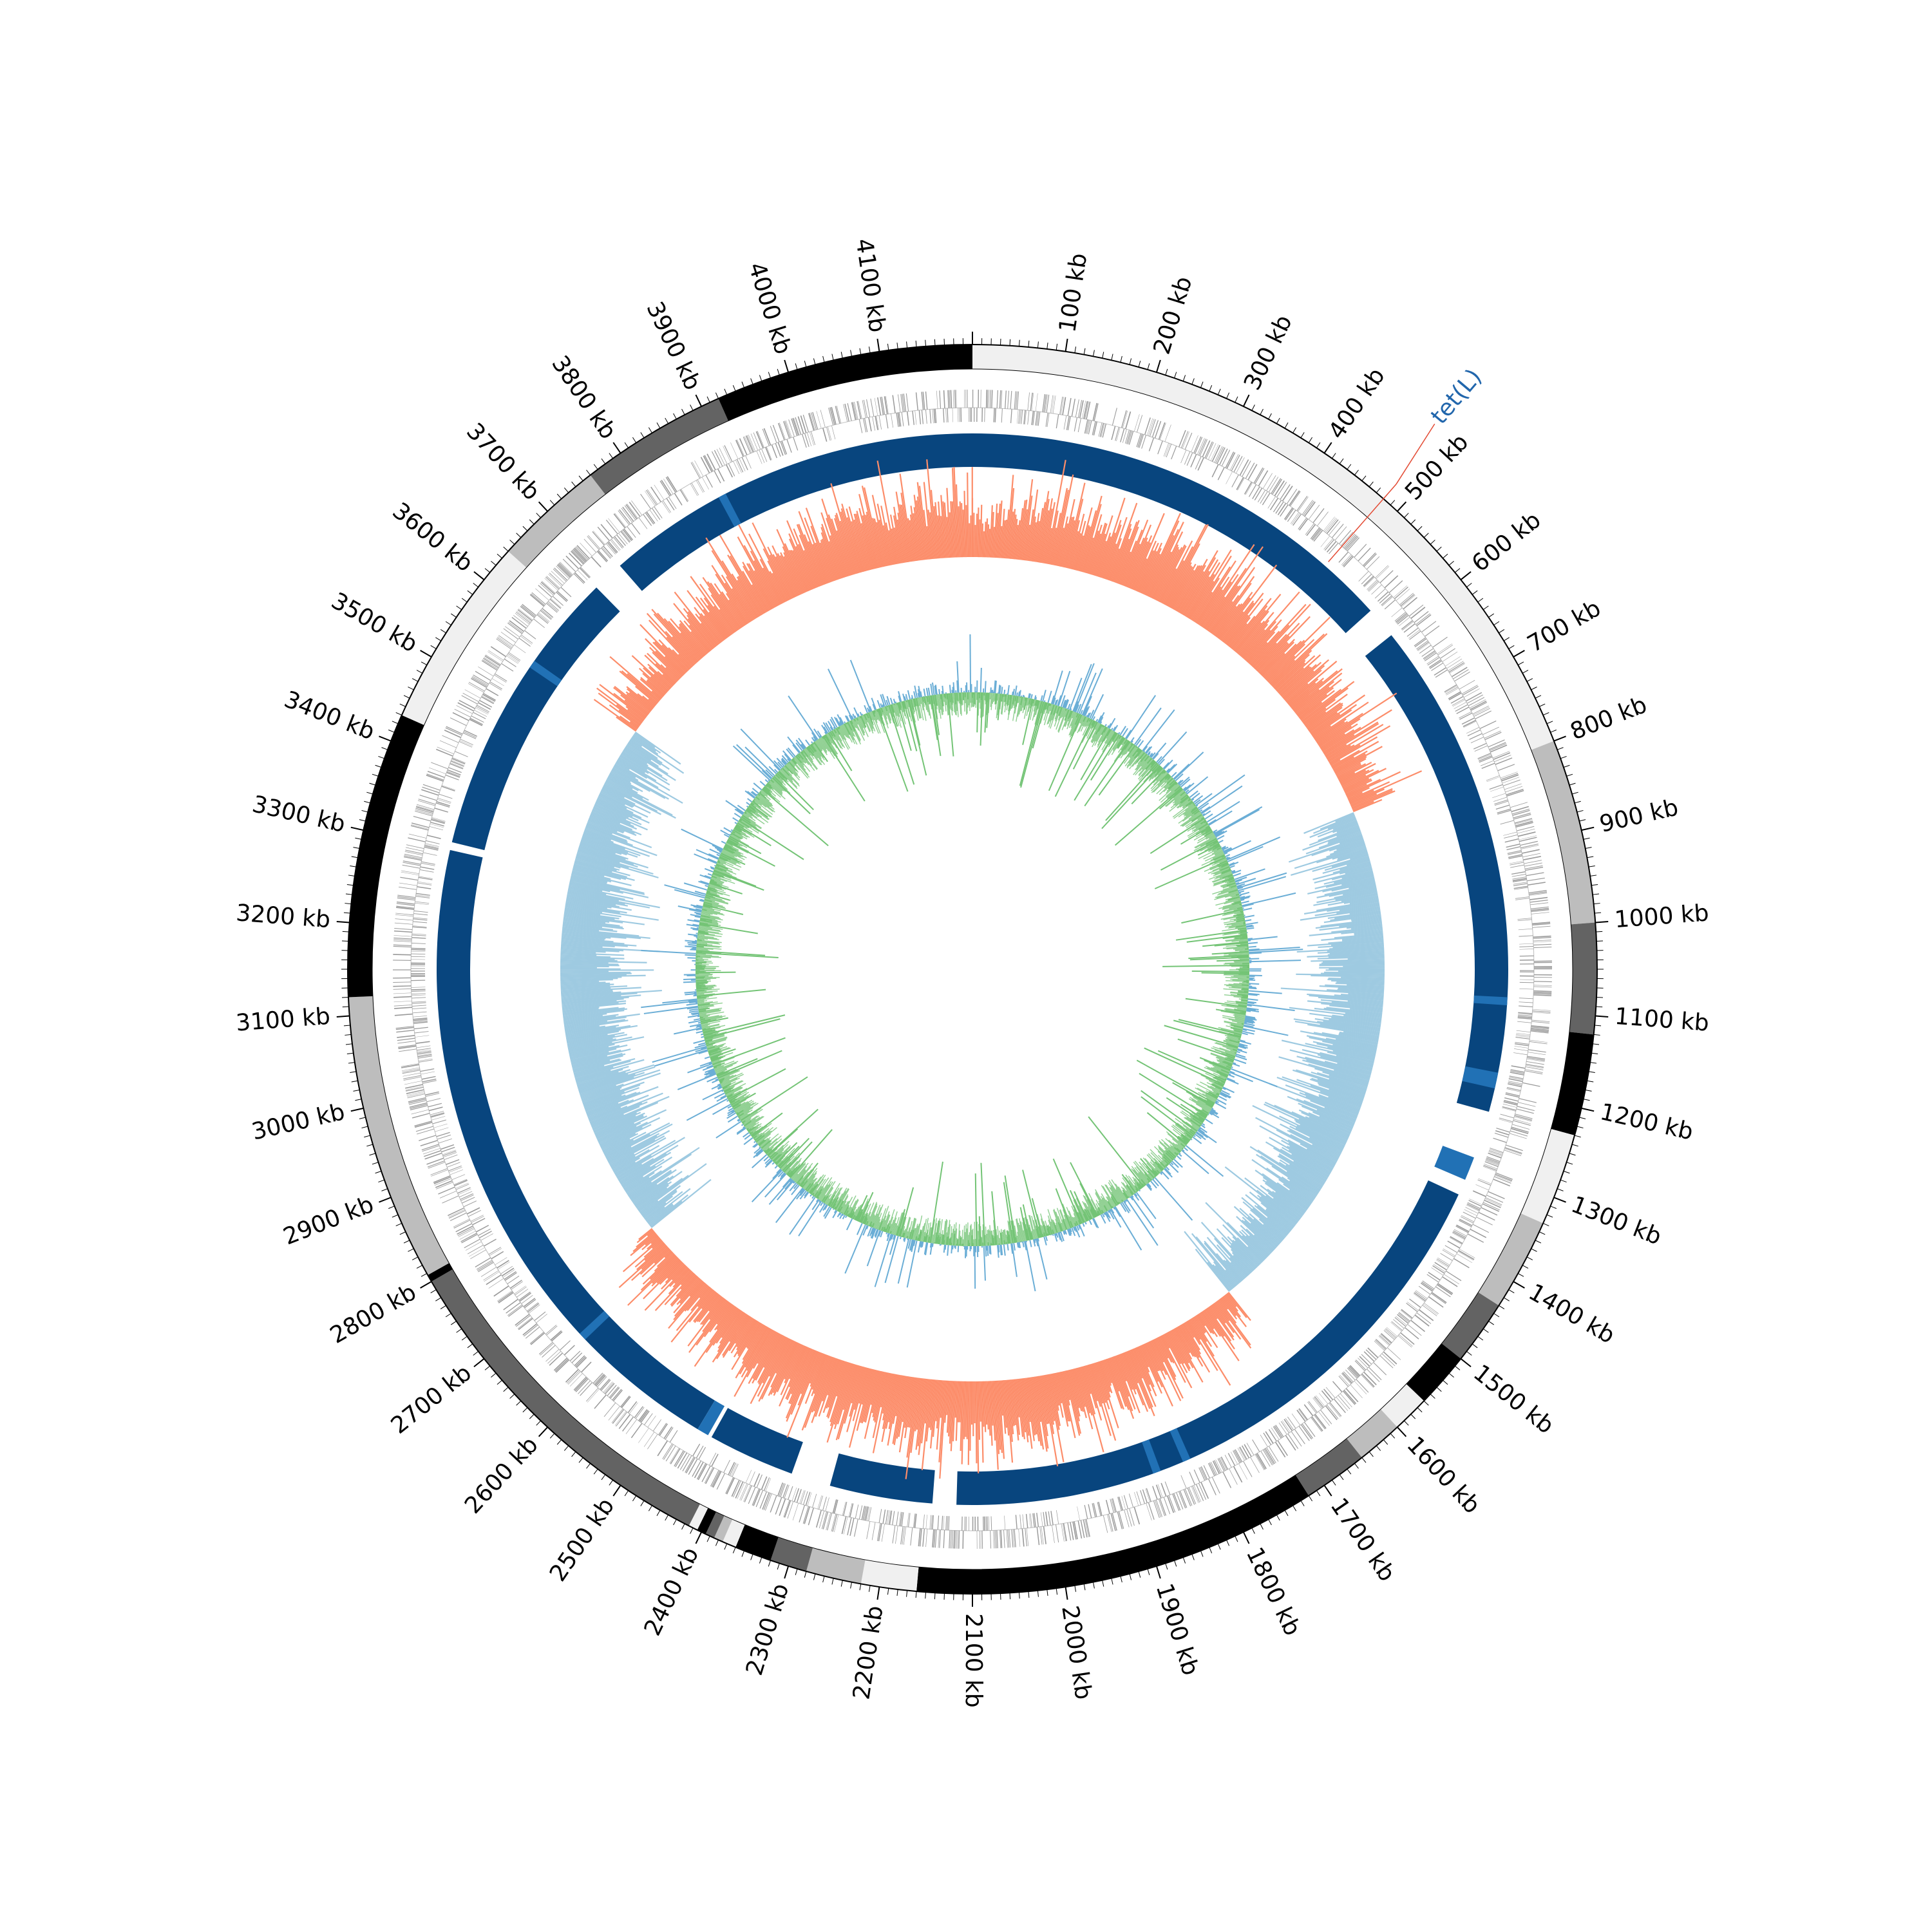 This screenshot has width=1932, height=1932. What do you see at coordinates (502, 1475) in the screenshot?
I see `tick-label: 2600 kb` at bounding box center [502, 1475].